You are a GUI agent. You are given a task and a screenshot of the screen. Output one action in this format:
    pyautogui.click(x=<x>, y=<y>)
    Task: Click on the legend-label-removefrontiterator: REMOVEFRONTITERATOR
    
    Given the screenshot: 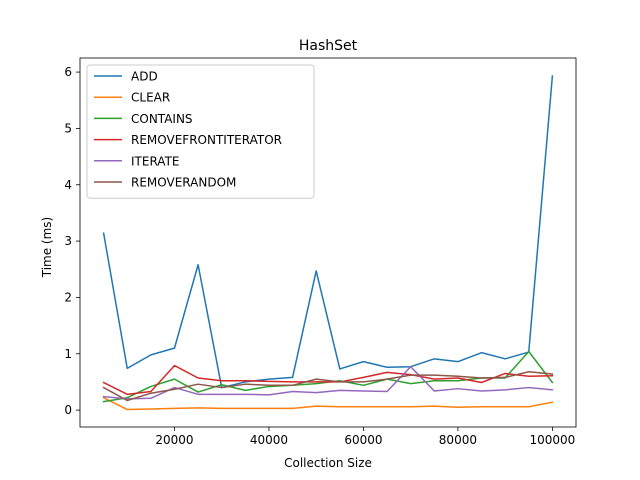 What is the action you would take?
    pyautogui.click(x=206, y=140)
    